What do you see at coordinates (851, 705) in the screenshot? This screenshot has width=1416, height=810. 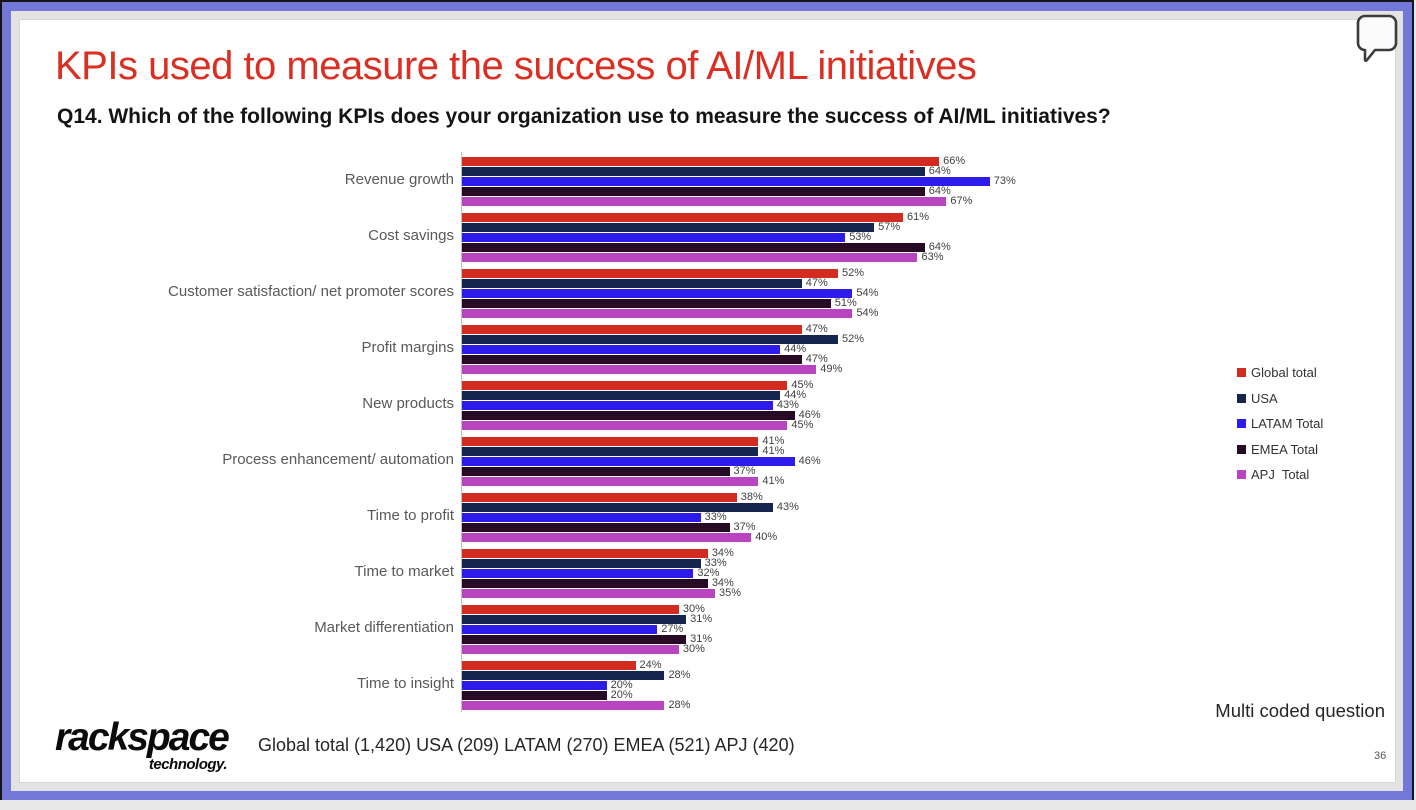 I see `bar-line: 28%` at bounding box center [851, 705].